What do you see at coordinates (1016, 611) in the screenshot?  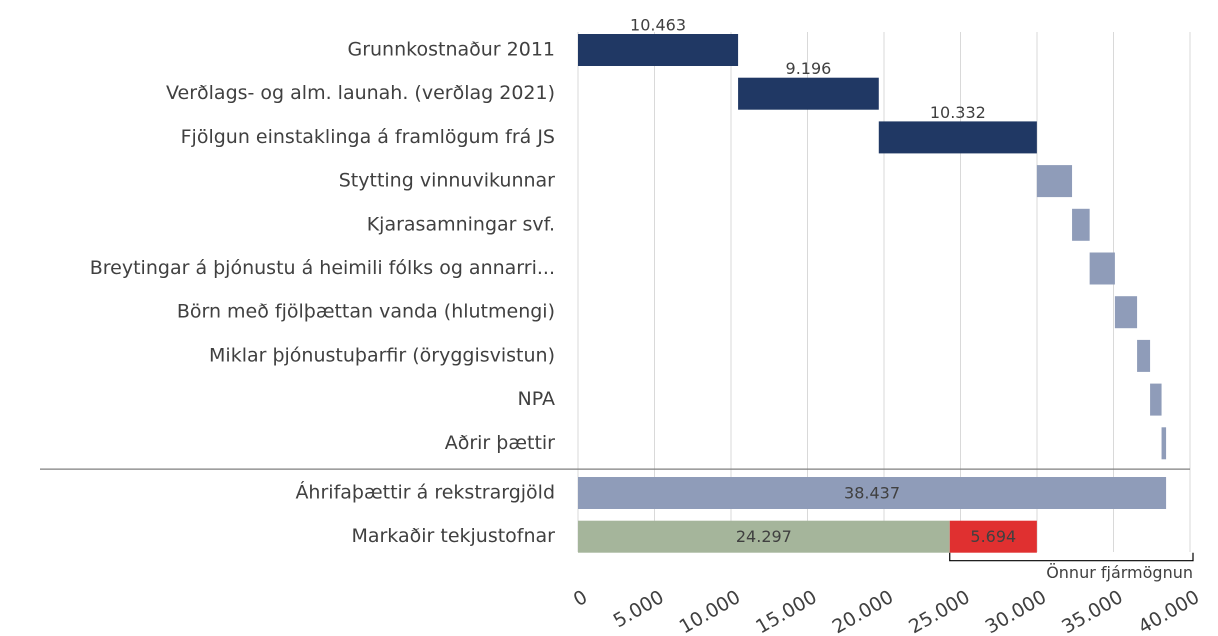 I see `x-tick-label: 30.000` at bounding box center [1016, 611].